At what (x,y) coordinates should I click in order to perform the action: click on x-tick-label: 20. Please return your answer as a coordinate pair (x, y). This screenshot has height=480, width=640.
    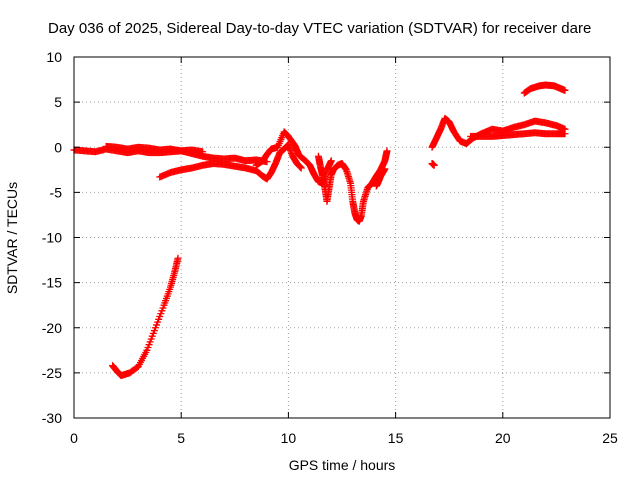
    Looking at the image, I should click on (503, 438).